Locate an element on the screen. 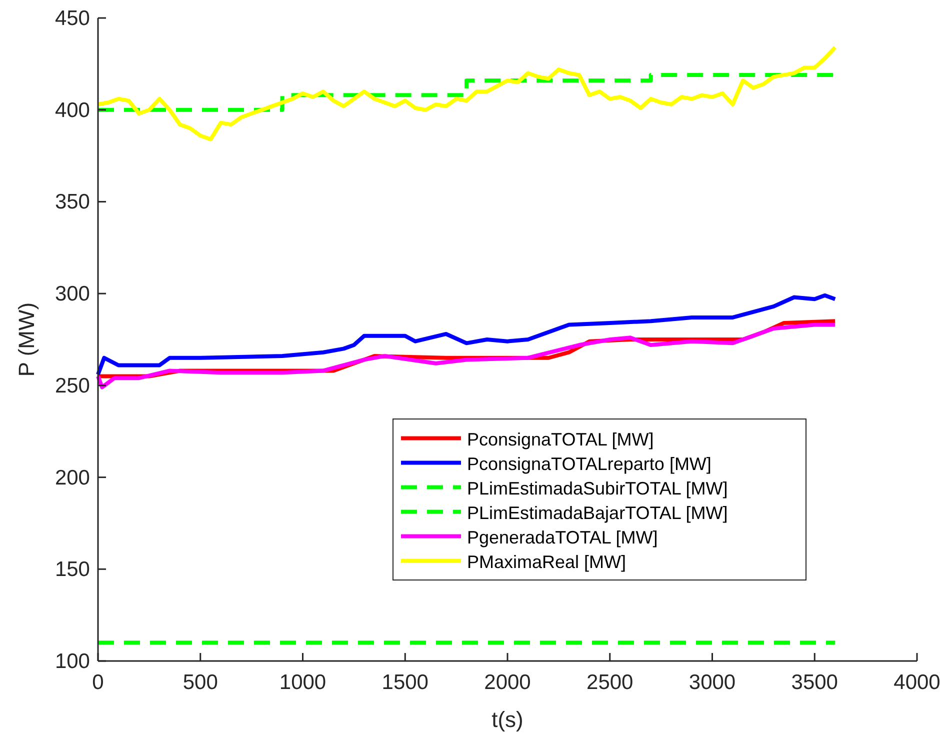 Image resolution: width=945 pixels, height=740 pixels. x-tick-label: 500 is located at coordinates (200, 682).